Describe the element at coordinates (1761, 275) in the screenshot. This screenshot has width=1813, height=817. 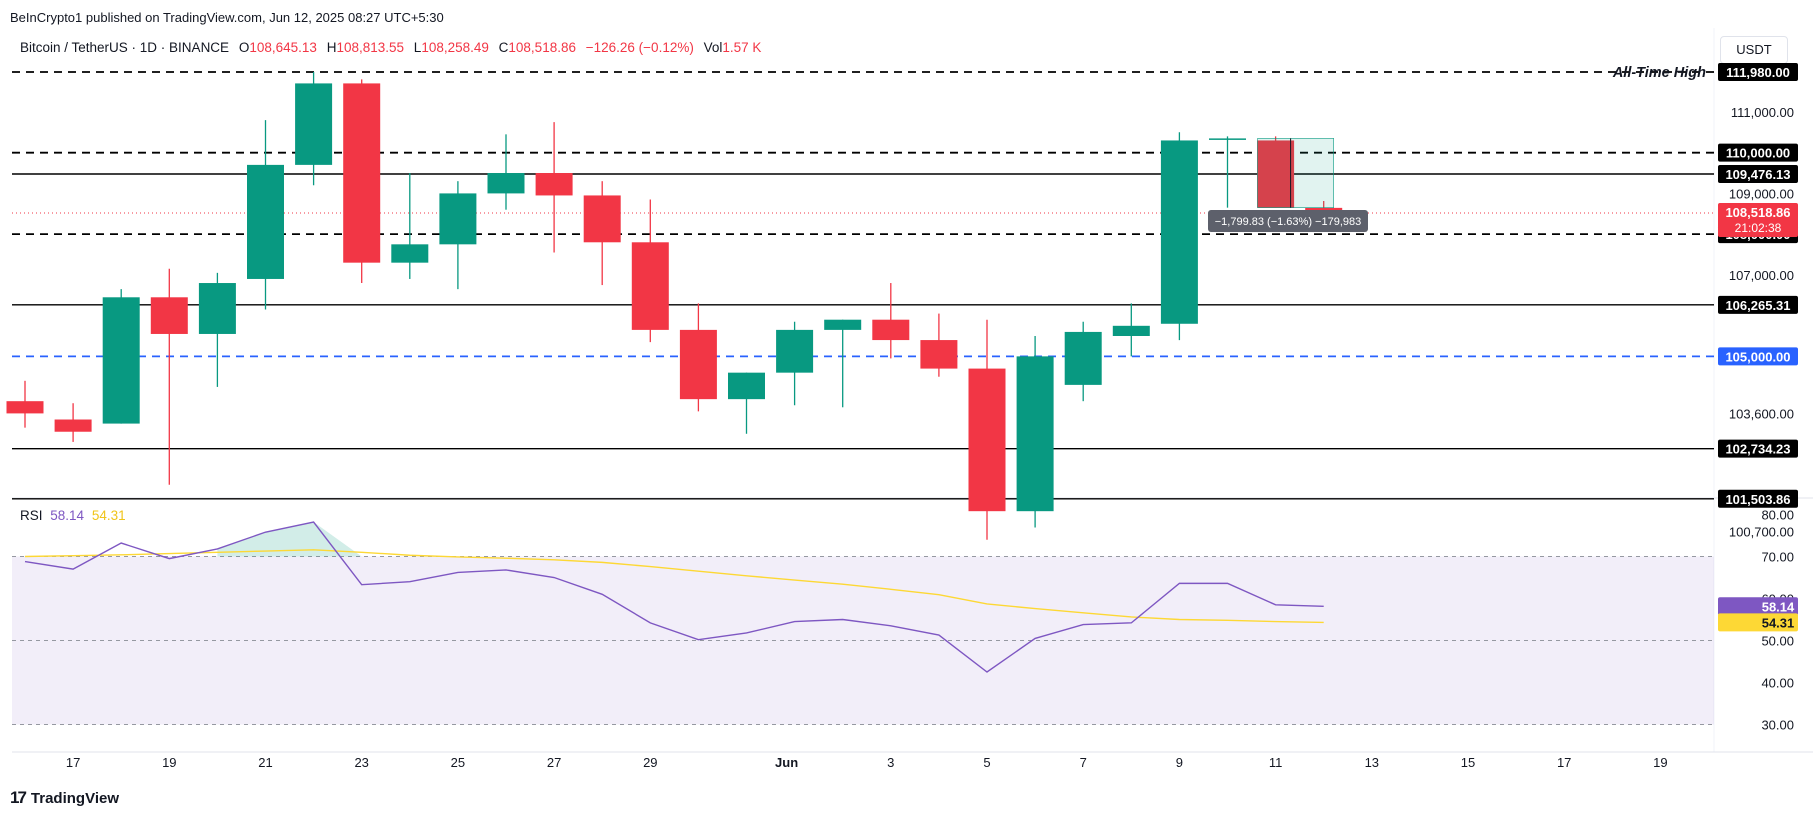
I see `price-tick-label: 107,000.00` at that location.